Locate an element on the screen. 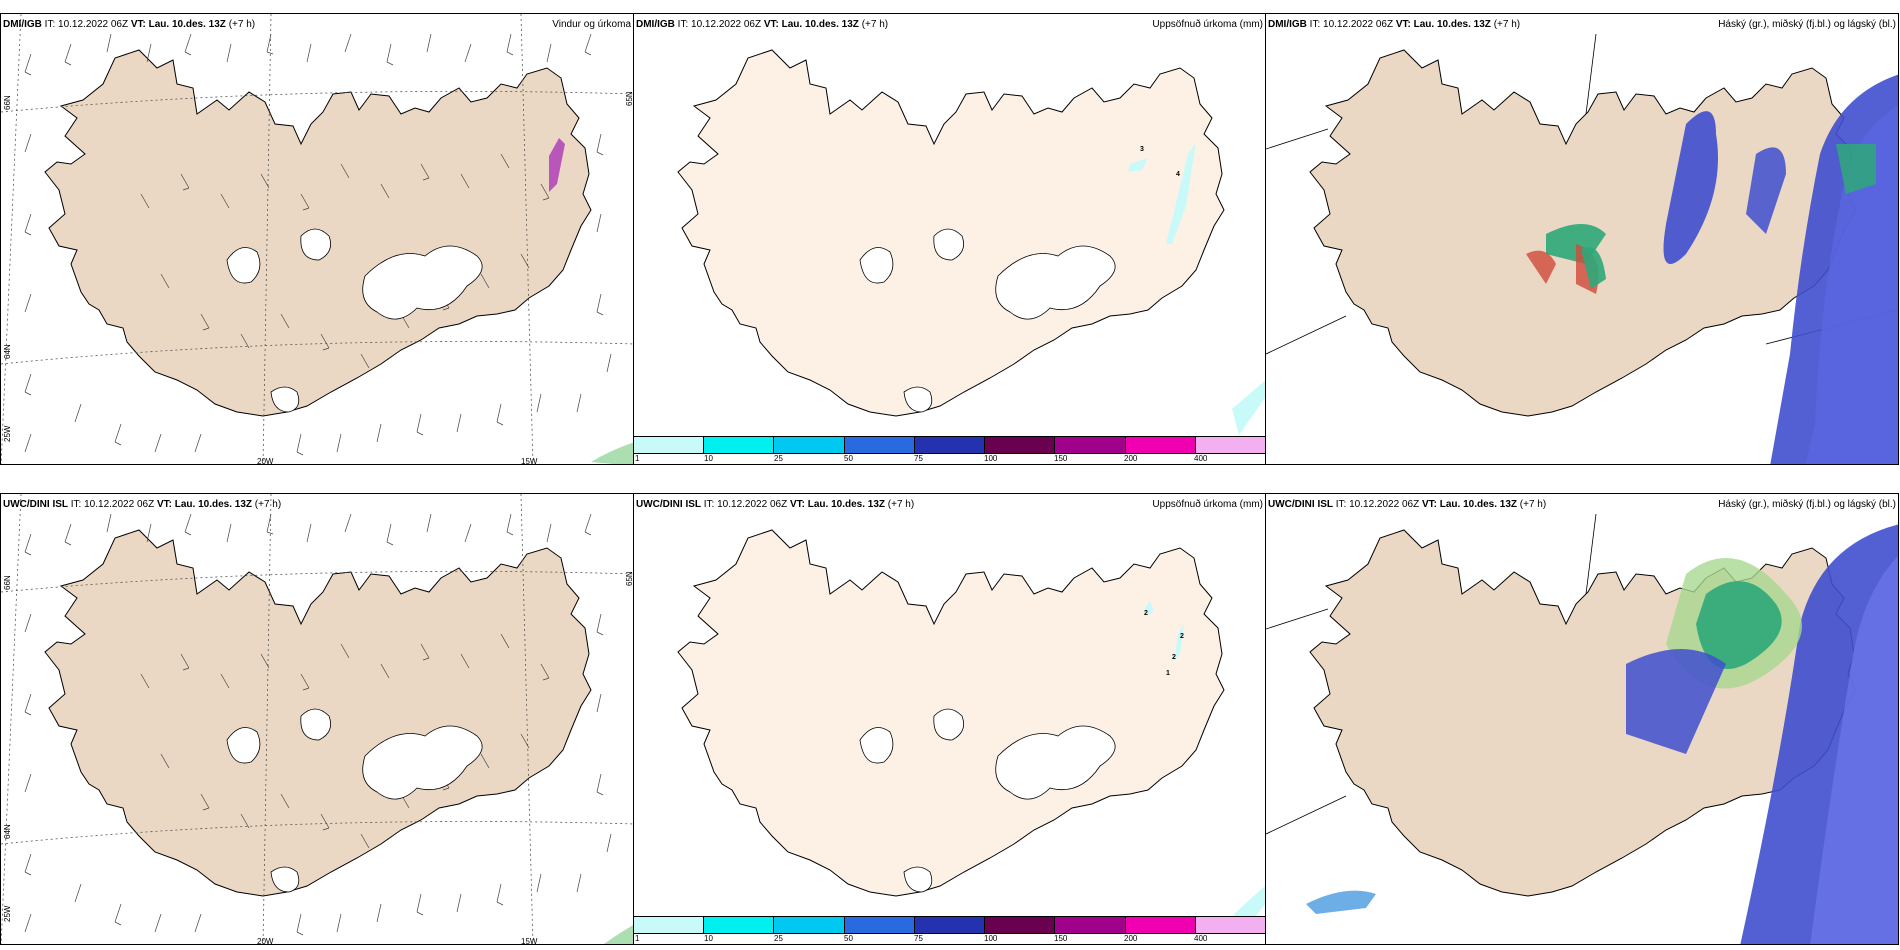  precip-label: 3 is located at coordinates (1142, 149).